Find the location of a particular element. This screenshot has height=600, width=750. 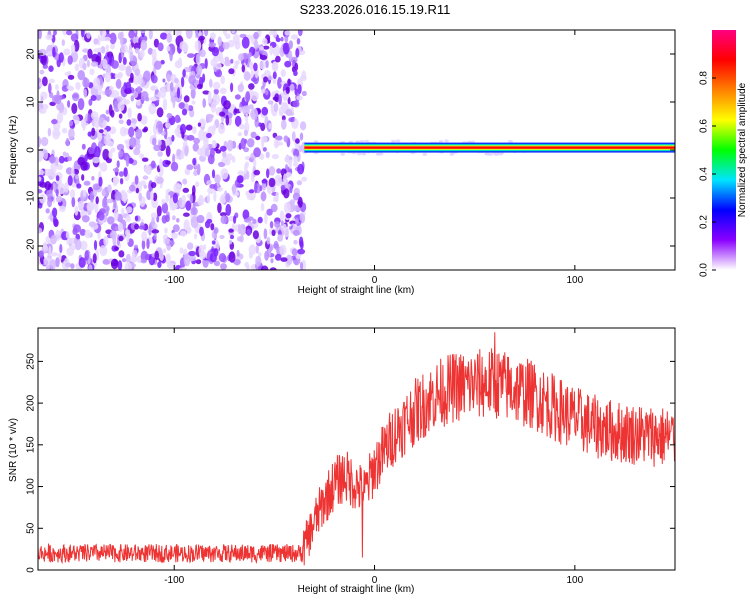

snr-x-tick-label: 100 is located at coordinates (574, 580).